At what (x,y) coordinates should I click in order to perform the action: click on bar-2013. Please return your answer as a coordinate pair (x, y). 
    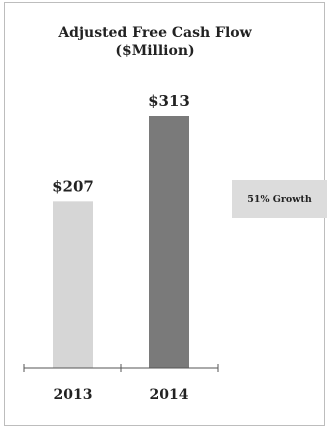
    Looking at the image, I should click on (73, 284).